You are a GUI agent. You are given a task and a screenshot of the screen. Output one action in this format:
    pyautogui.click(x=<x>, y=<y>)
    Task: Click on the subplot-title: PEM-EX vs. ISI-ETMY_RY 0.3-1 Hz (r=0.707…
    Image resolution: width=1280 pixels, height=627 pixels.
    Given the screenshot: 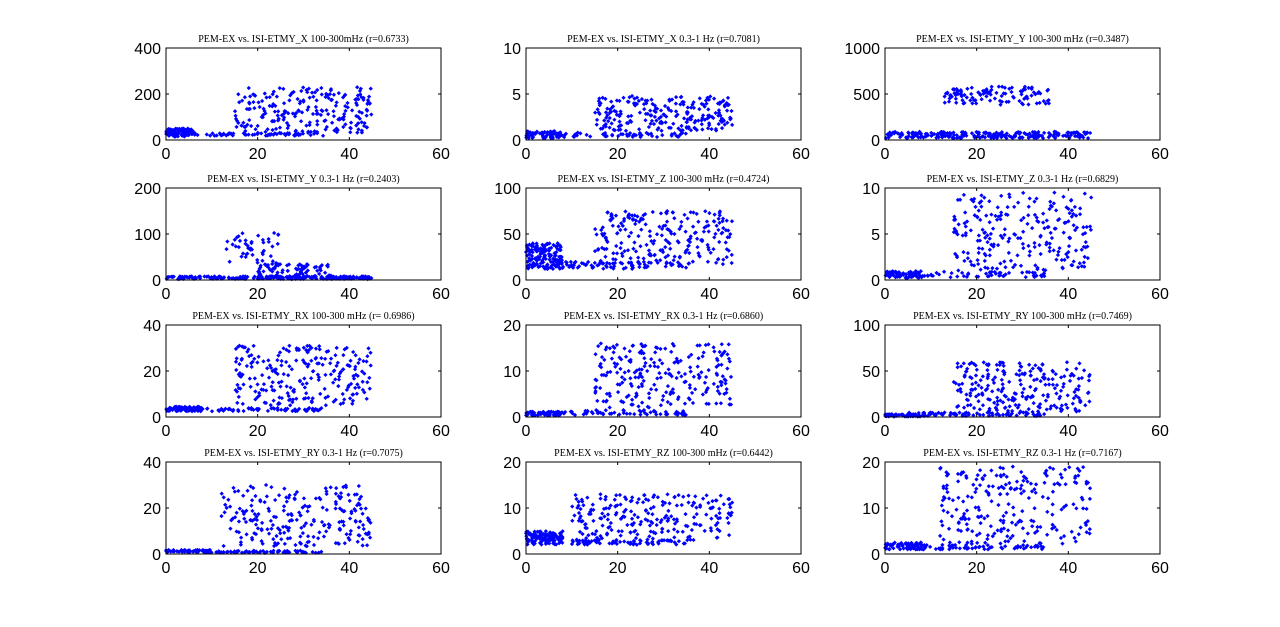 What is the action you would take?
    pyautogui.click(x=303, y=453)
    